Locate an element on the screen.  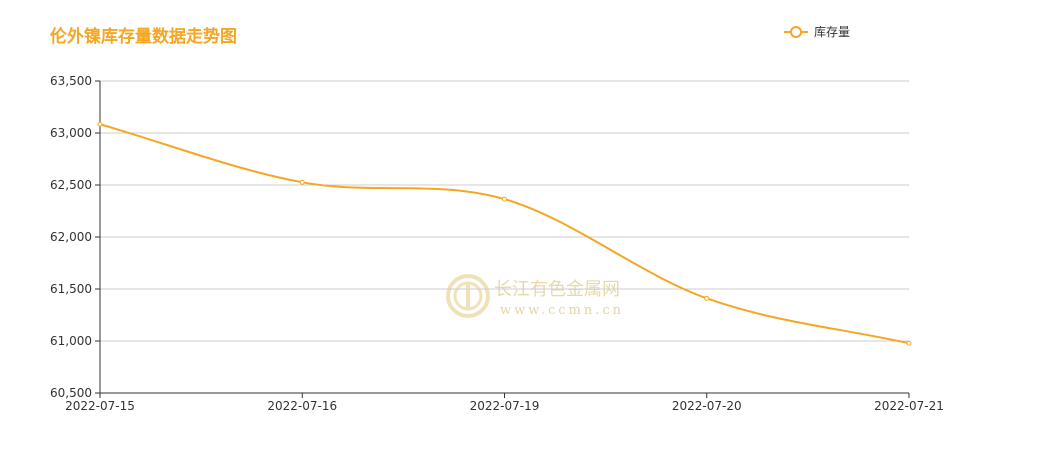
y-tick-label: 63,000 is located at coordinates (71, 133).